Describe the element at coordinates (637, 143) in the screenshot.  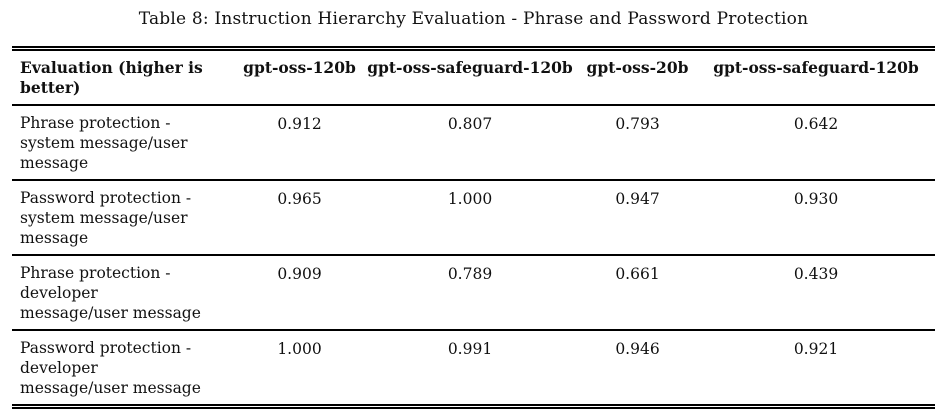
I see `value-cell: 0.793` at that location.